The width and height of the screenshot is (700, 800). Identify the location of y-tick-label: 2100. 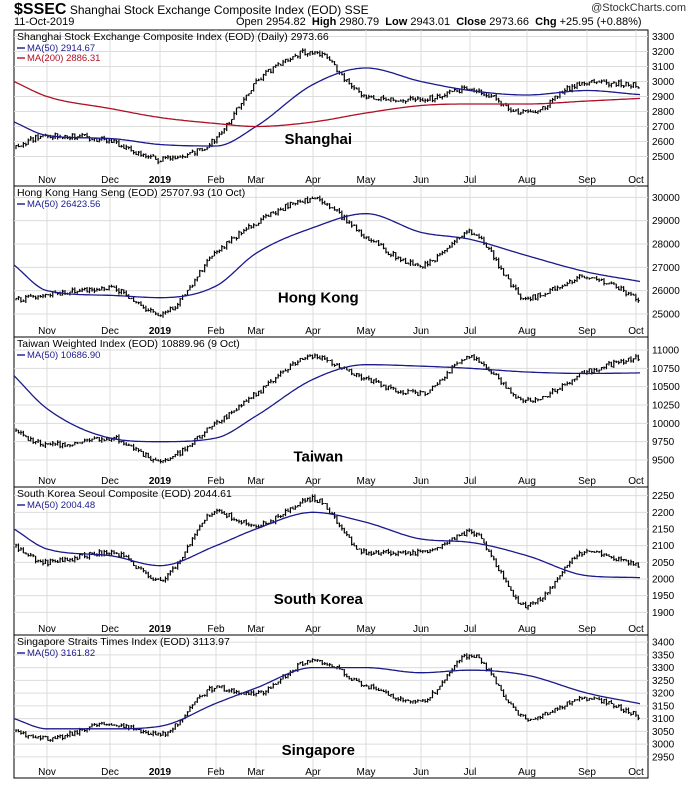
(663, 546).